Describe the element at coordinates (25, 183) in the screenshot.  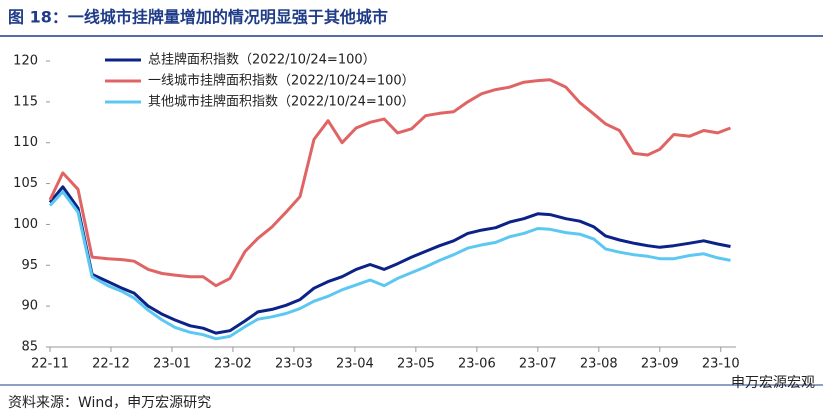
I see `y-tick-label: 105` at that location.